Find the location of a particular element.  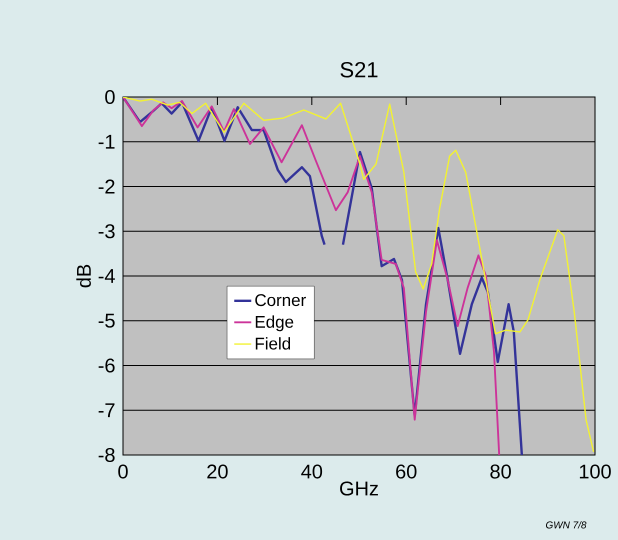

y-tick-label: -1 is located at coordinates (106, 141).